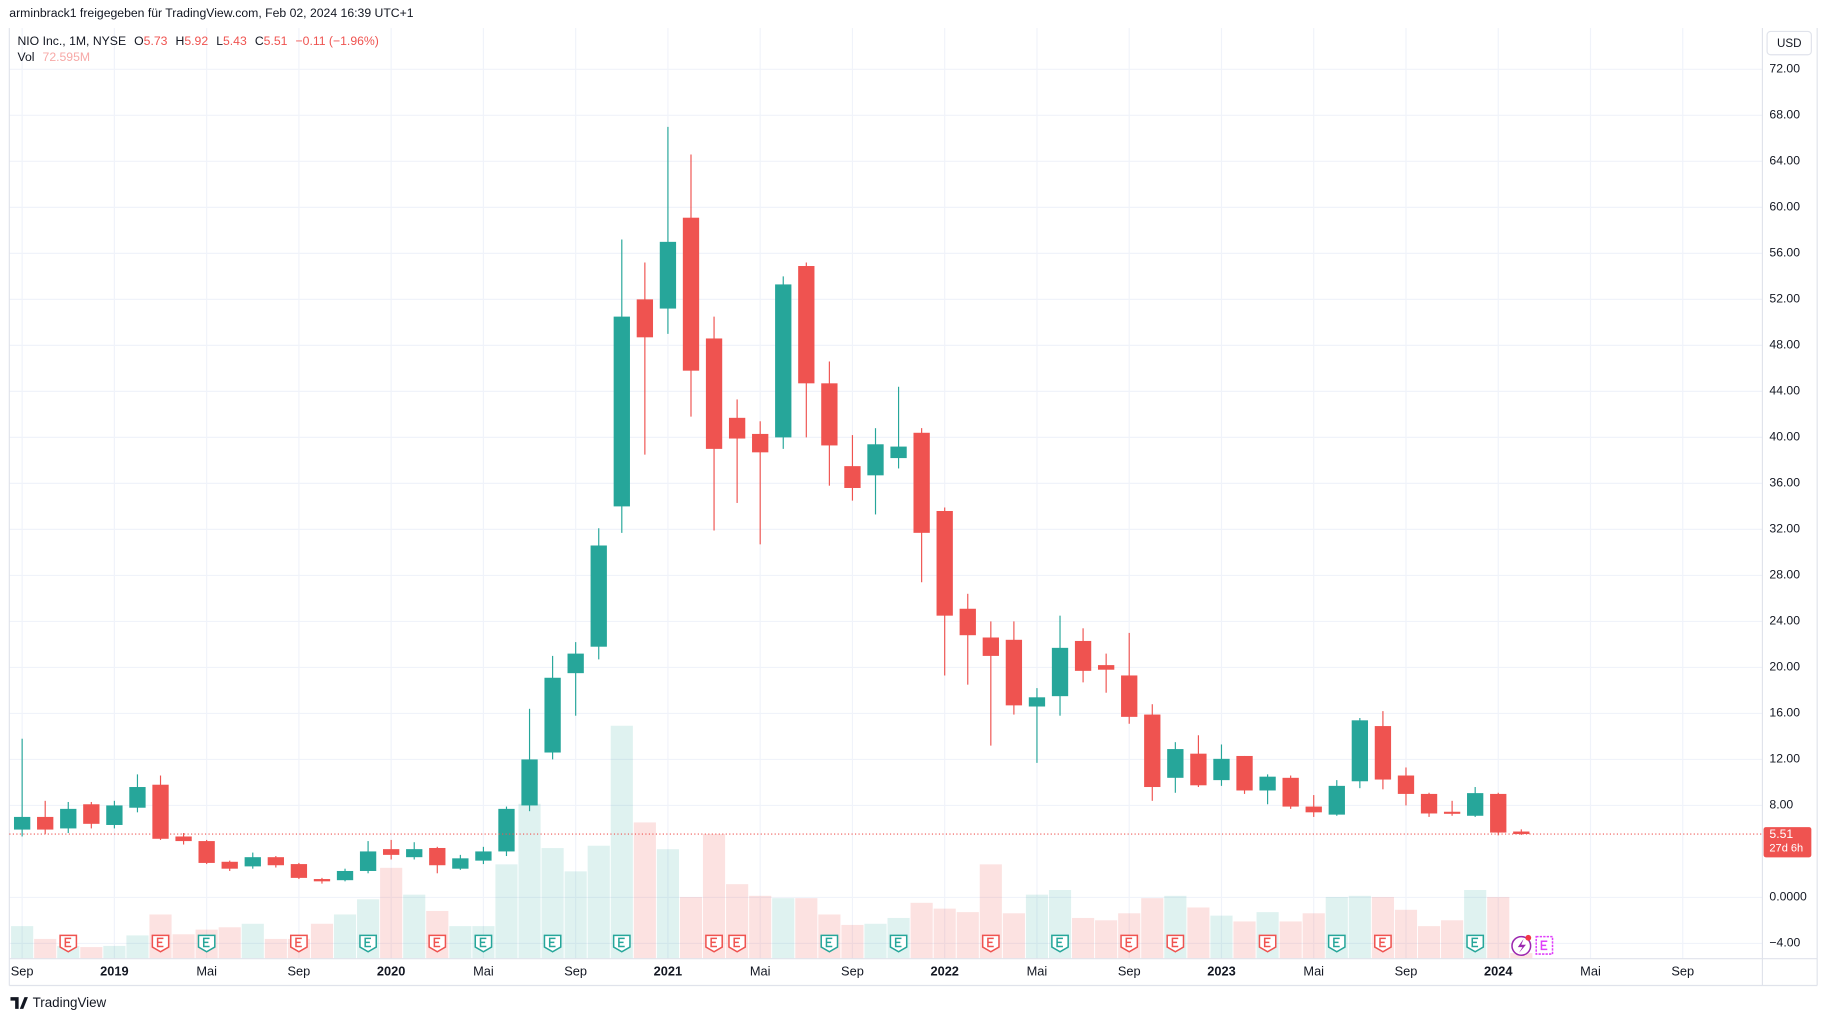  Describe the element at coordinates (1221, 971) in the screenshot. I see `x-tick-label: 2023` at that location.